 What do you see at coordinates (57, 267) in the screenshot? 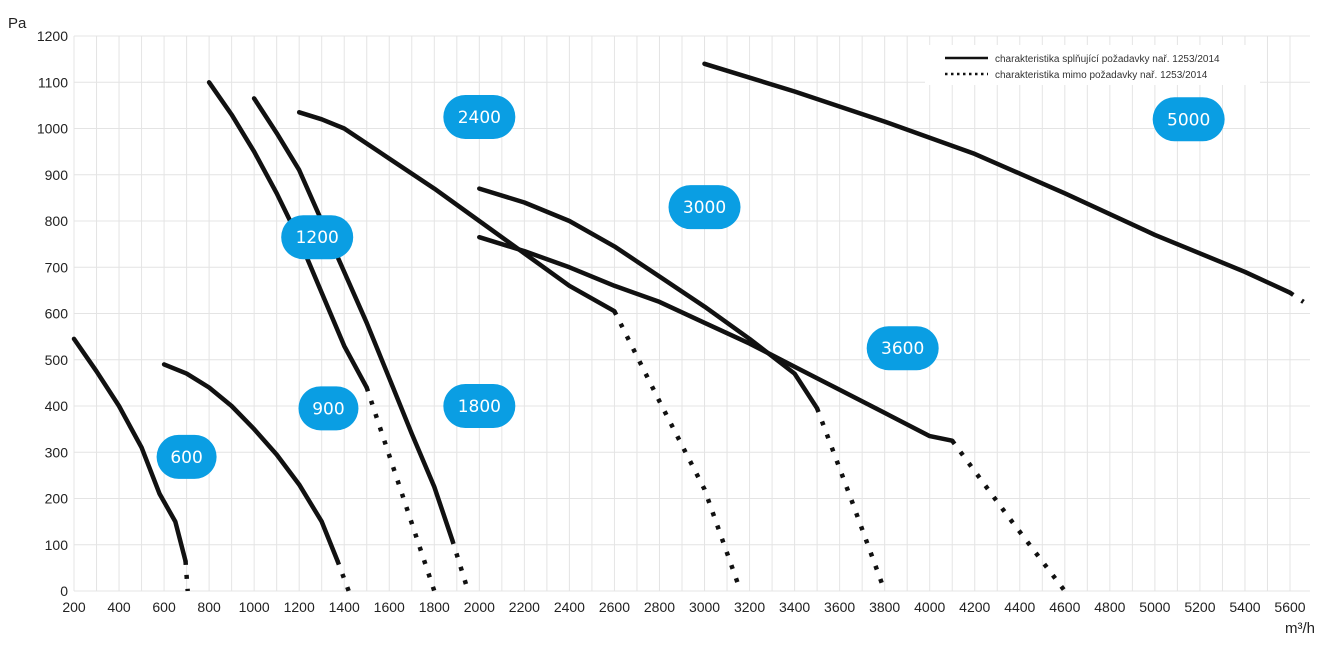
I see `y-tick-label: 700` at bounding box center [57, 267].